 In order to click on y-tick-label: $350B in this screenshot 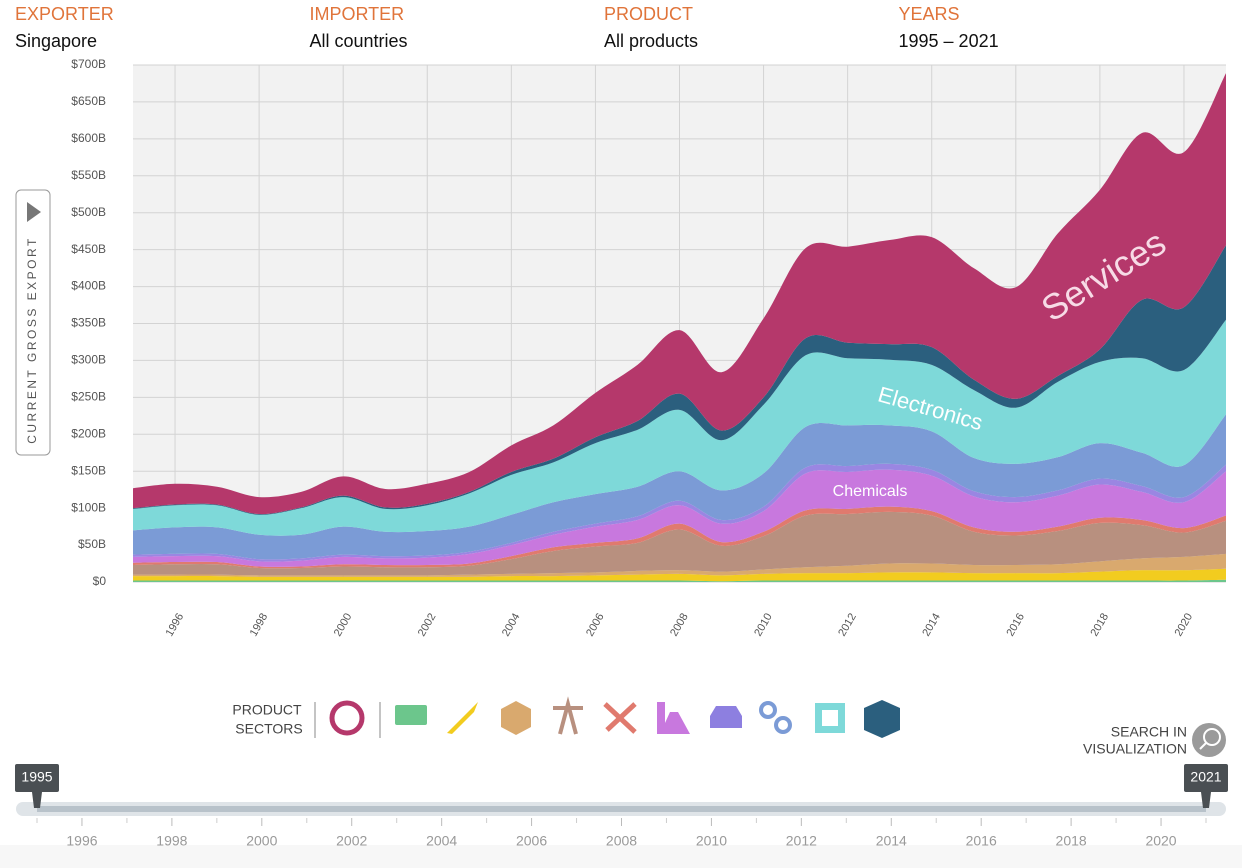, I will do `click(88, 323)`.